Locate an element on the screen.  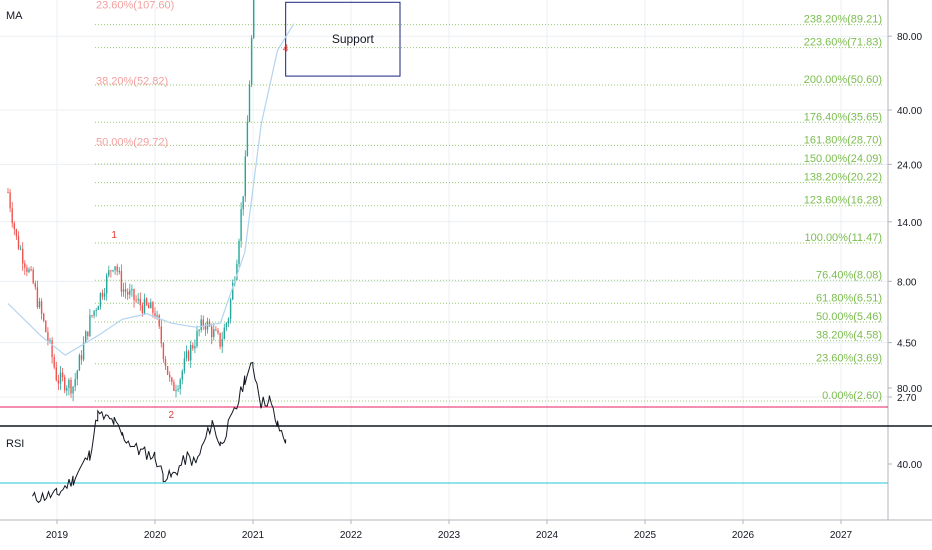
annotation-box is located at coordinates (343, 39).